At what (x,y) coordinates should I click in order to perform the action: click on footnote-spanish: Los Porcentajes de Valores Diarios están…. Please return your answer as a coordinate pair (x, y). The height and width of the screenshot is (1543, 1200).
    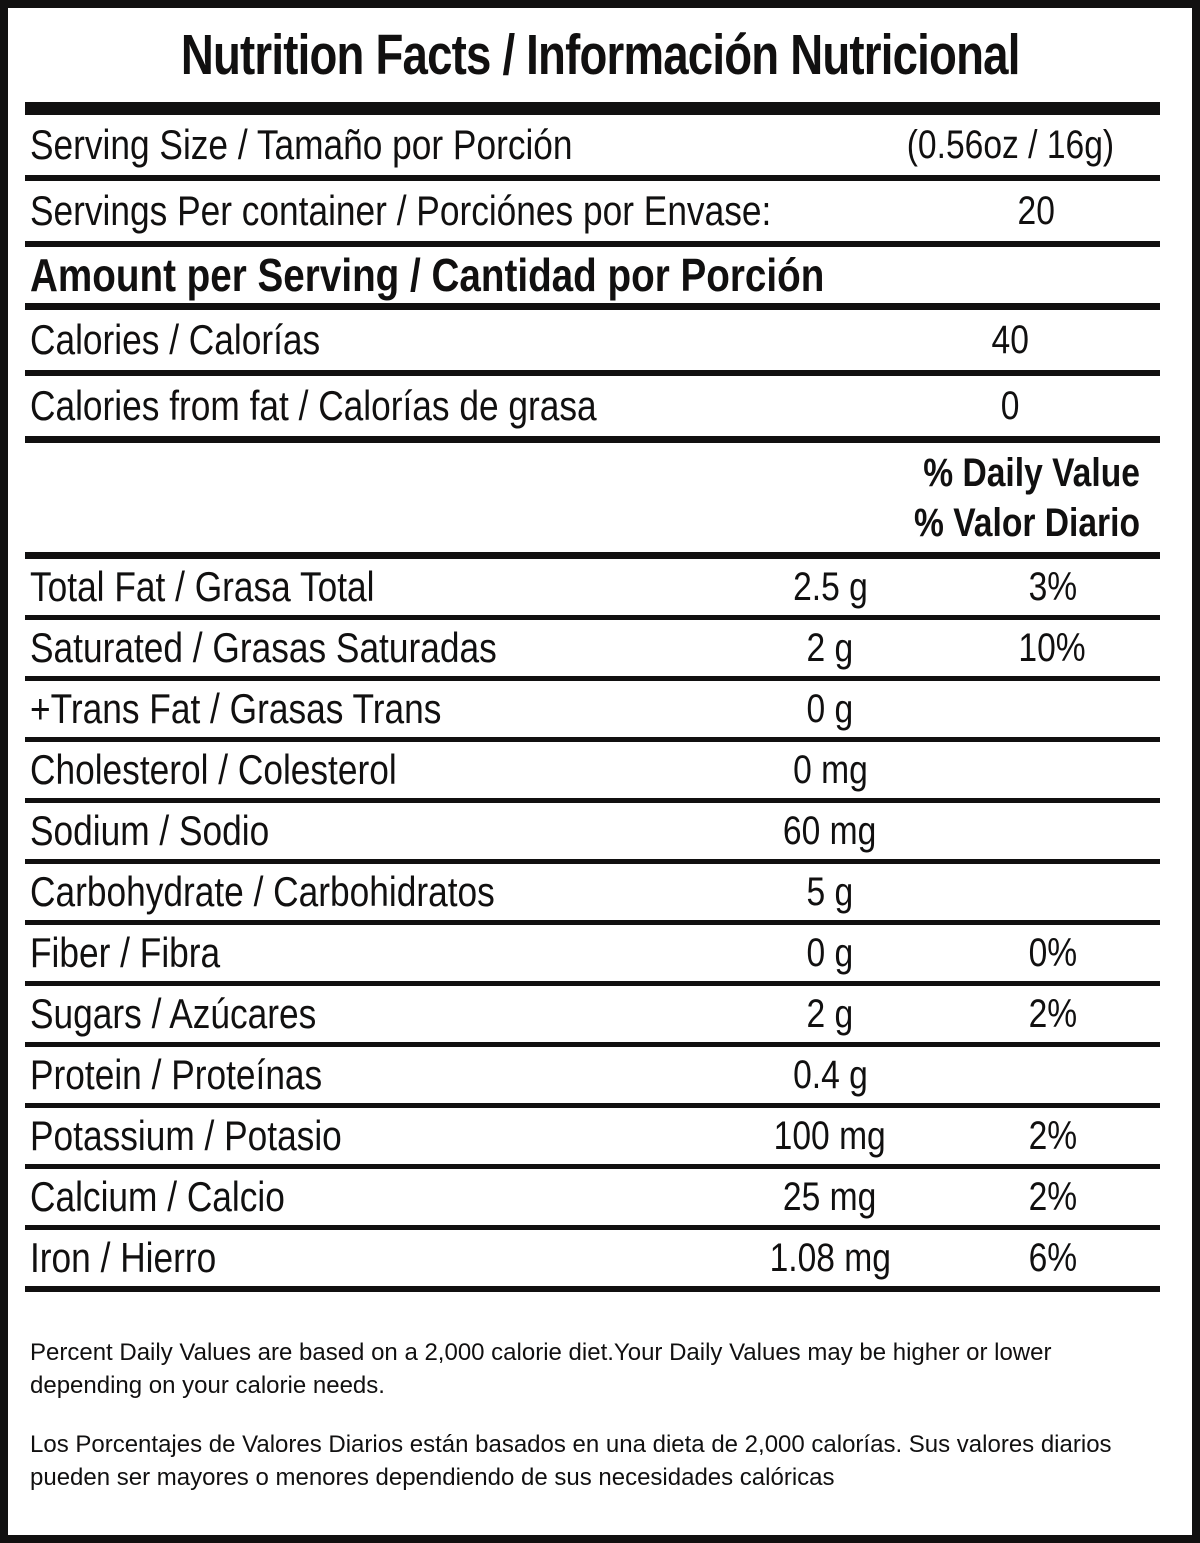
    Looking at the image, I should click on (571, 1461).